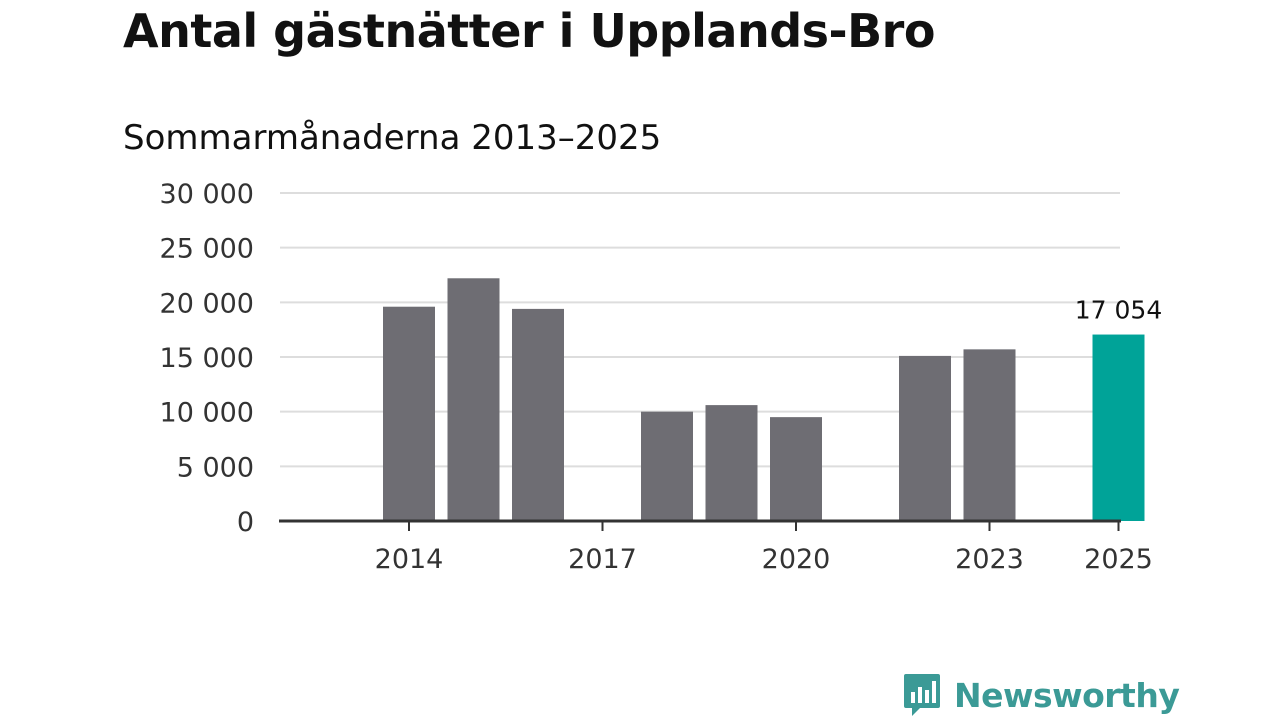  What do you see at coordinates (731, 463) in the screenshot?
I see `bar-2019` at bounding box center [731, 463].